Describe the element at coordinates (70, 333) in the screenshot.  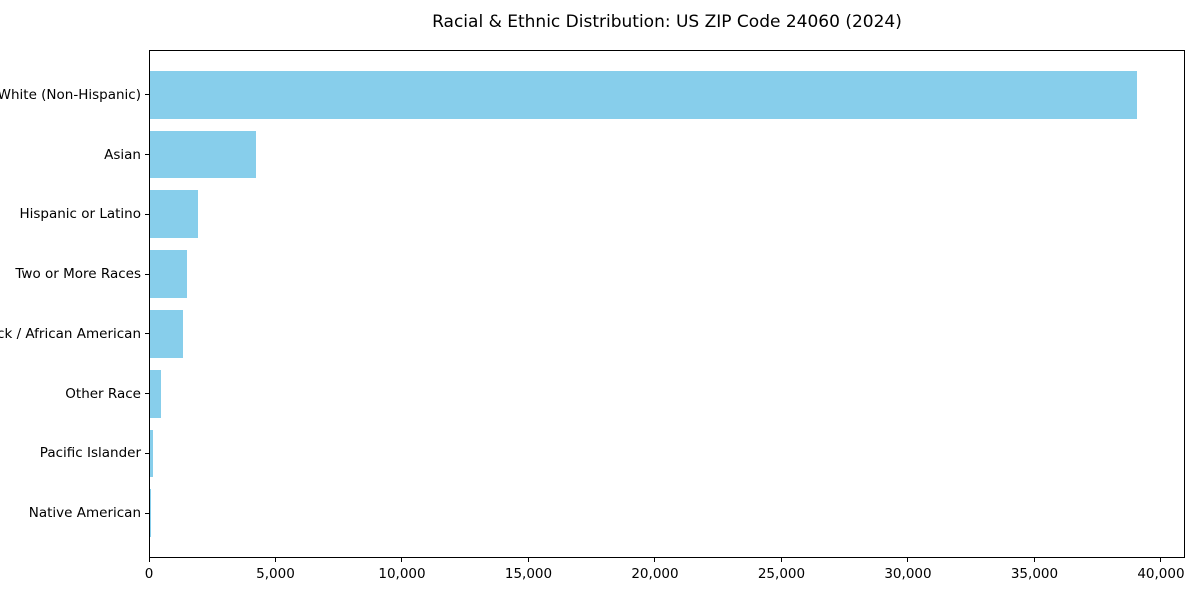
I see `y-tick-label-black-african-american: Black / African American` at that location.